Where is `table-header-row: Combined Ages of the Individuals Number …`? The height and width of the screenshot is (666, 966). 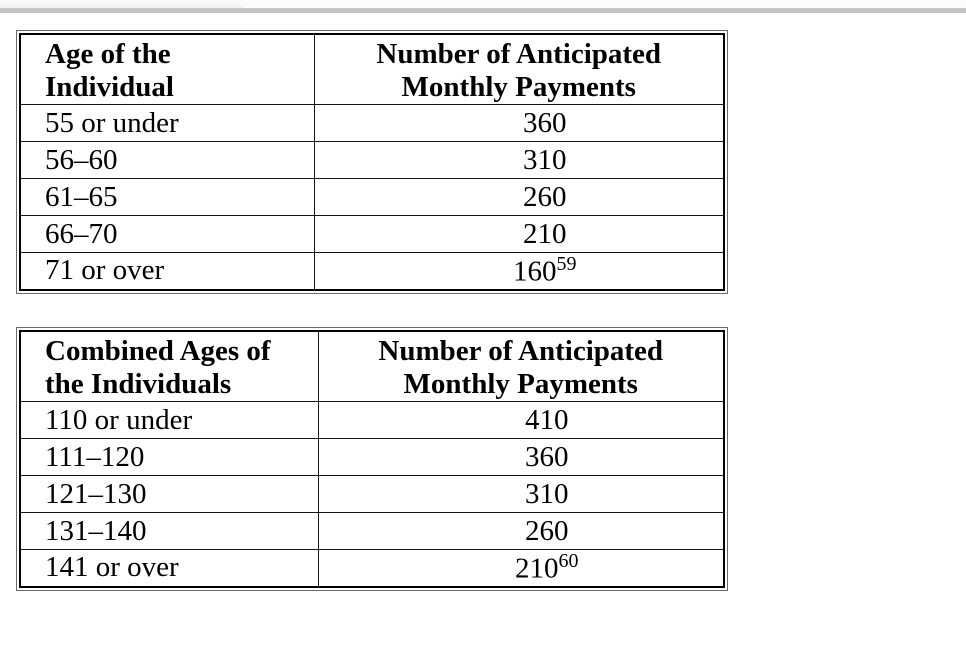 table-header-row: Combined Ages of the Individuals Number … is located at coordinates (372, 366).